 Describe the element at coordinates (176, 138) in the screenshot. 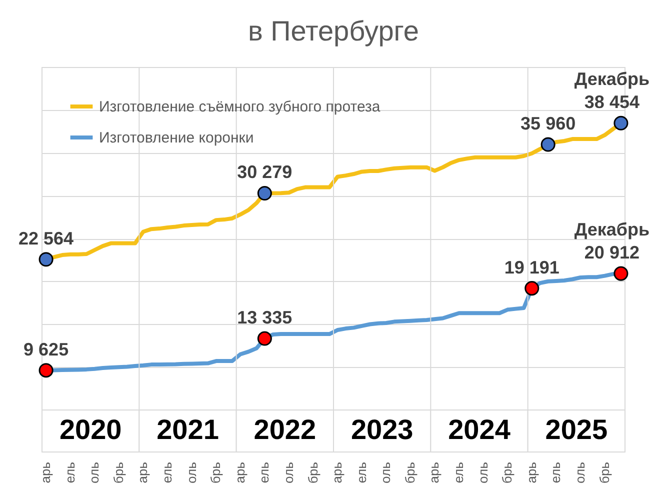

I see `legend-label: Изготовление коронки` at that location.